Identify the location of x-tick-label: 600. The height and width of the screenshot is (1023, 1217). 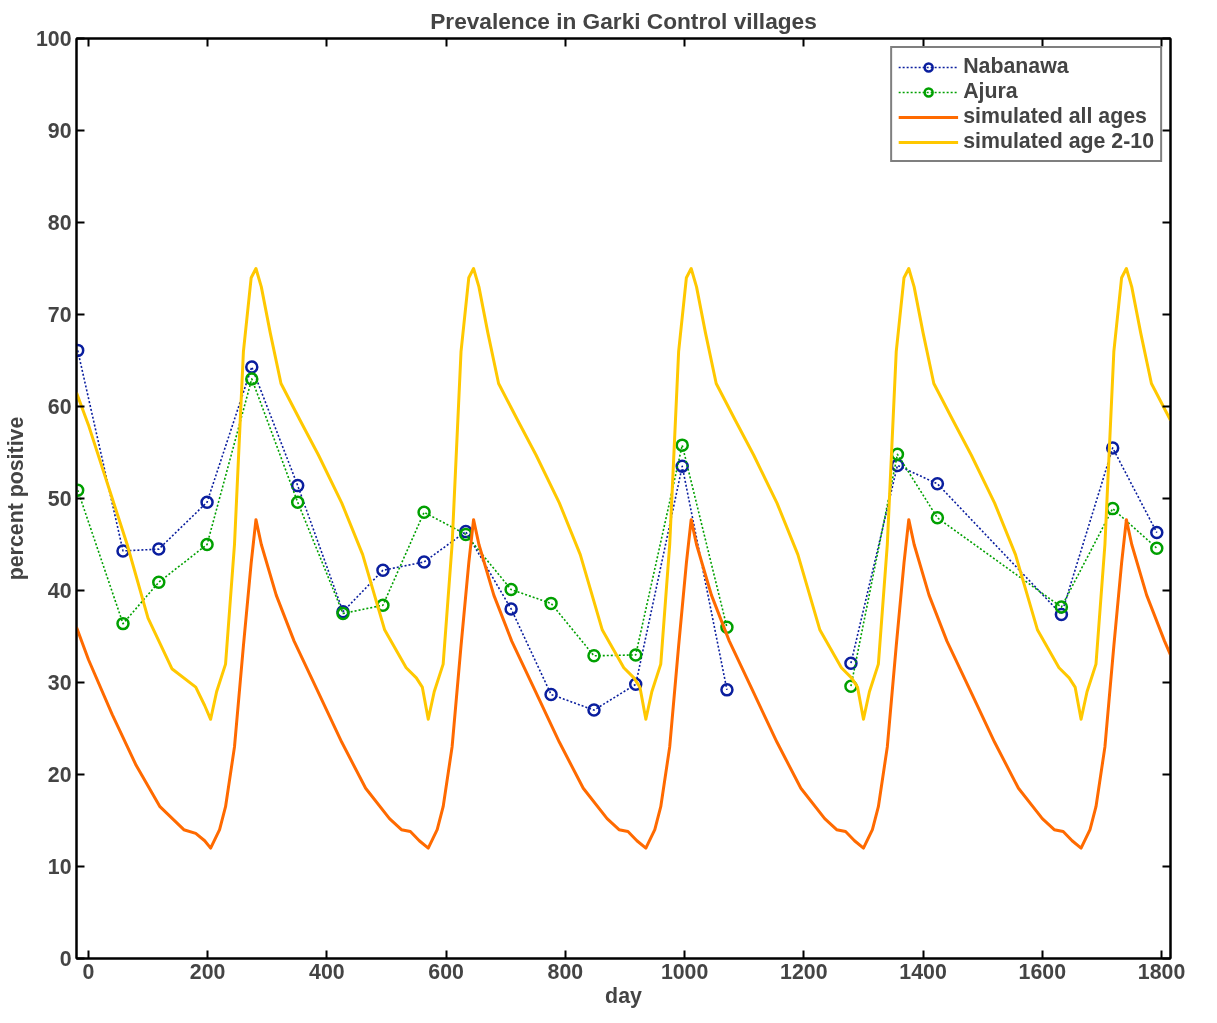
(446, 971).